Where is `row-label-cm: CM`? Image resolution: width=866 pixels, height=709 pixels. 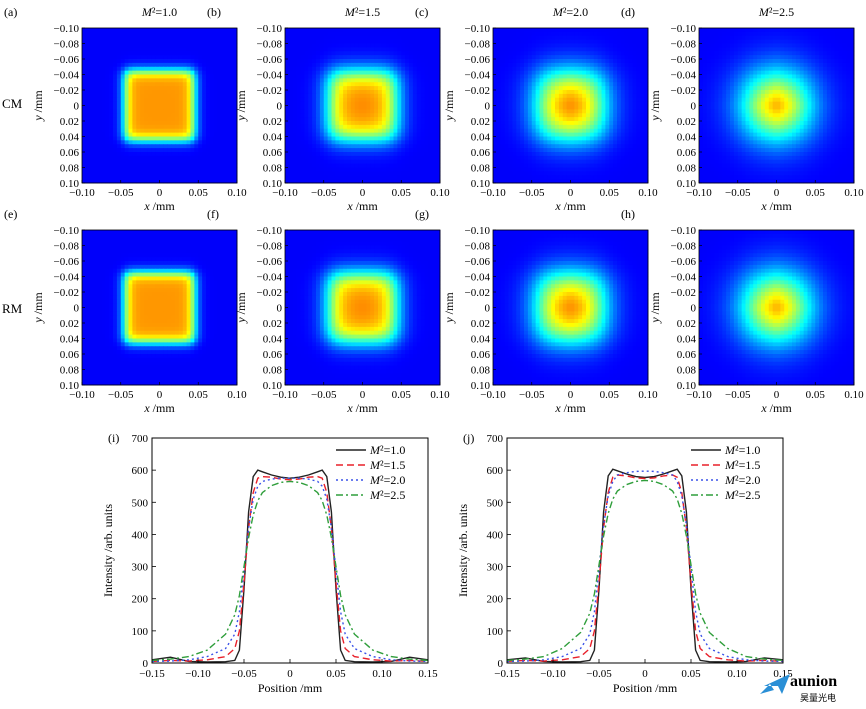
row-label-cm: CM is located at coordinates (12, 103).